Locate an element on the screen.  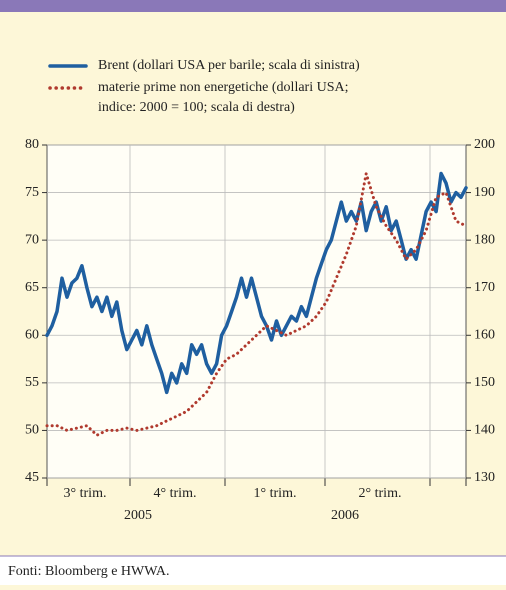
y2-tick-label: 180 is located at coordinates (484, 239).